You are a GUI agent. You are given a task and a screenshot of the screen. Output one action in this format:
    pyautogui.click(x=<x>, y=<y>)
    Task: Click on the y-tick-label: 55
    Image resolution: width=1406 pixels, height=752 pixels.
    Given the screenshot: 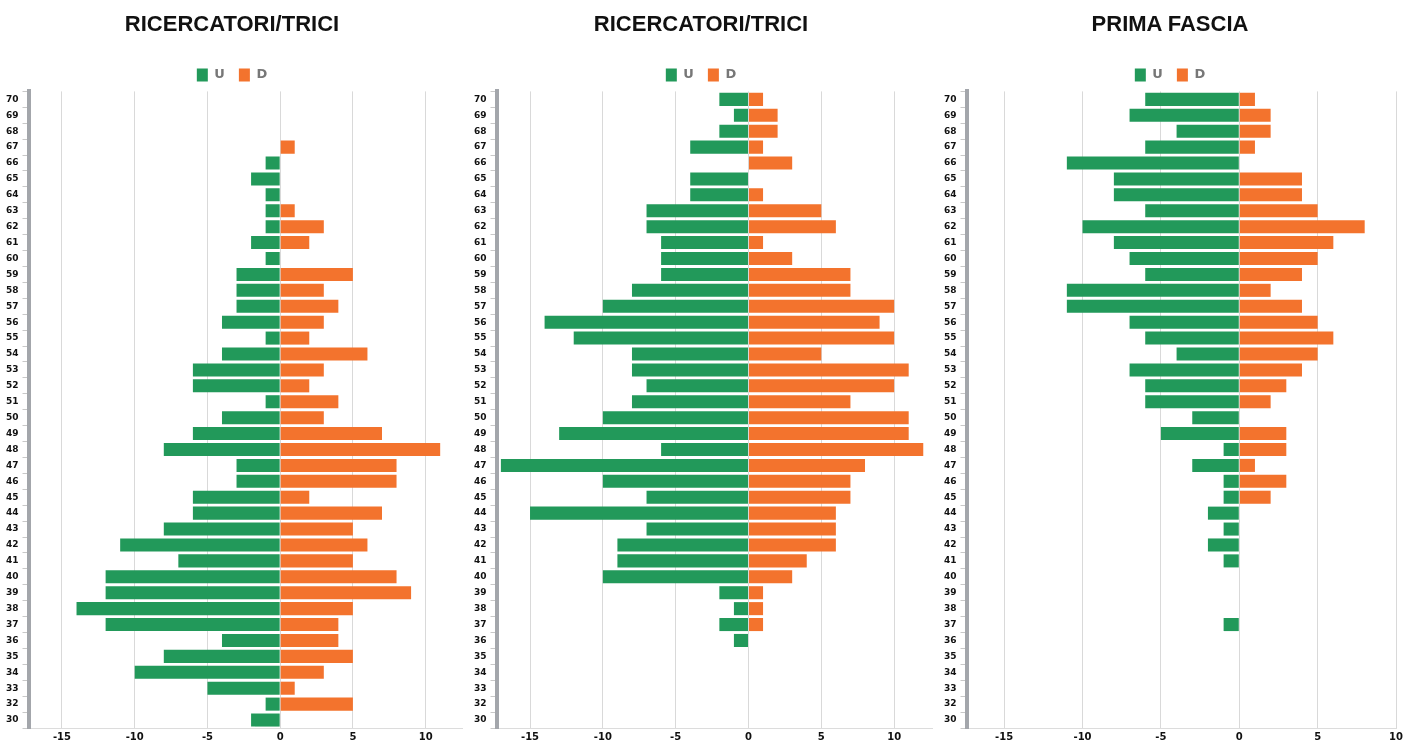 What is the action you would take?
    pyautogui.click(x=950, y=337)
    